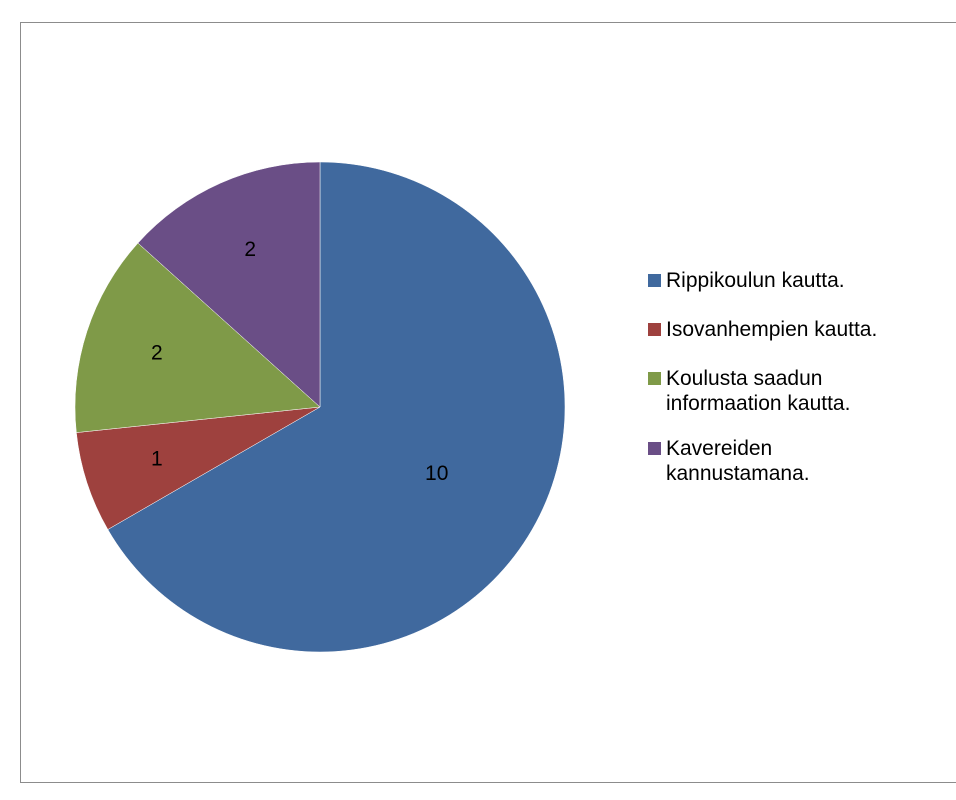 Image resolution: width=956 pixels, height=800 pixels. Describe the element at coordinates (436, 473) in the screenshot. I see `data-label: 10` at that location.